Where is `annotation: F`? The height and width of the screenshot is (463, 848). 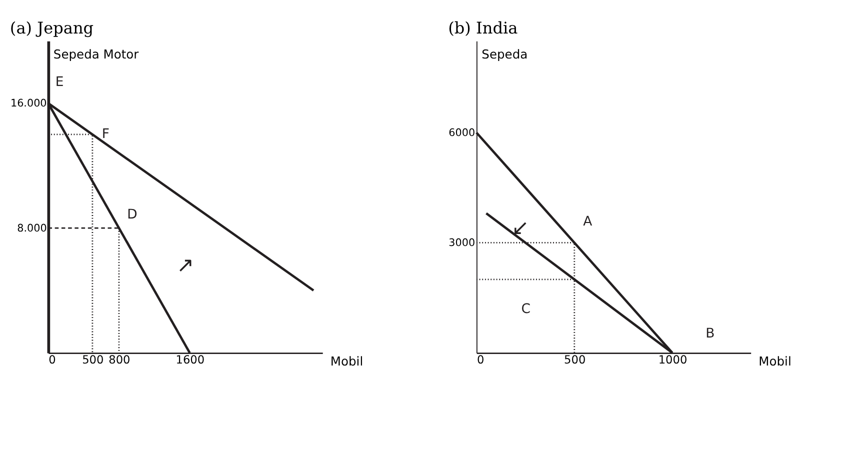
annotation: F is located at coordinates (106, 134).